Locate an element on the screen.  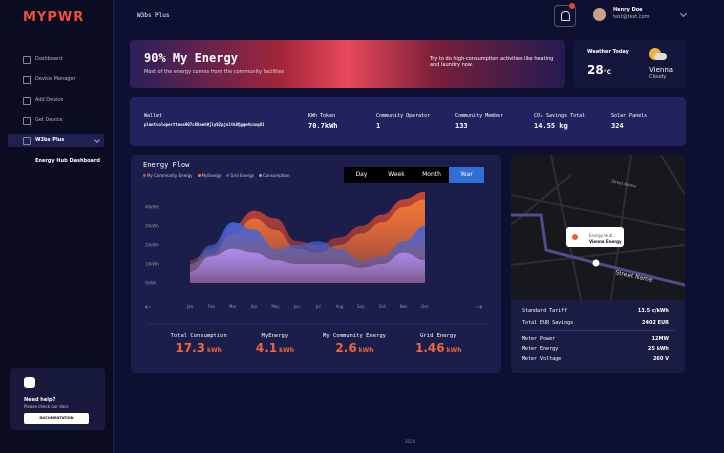
weather-card: Weather Today 28°C Vienna Cloudy is located at coordinates (629, 64).